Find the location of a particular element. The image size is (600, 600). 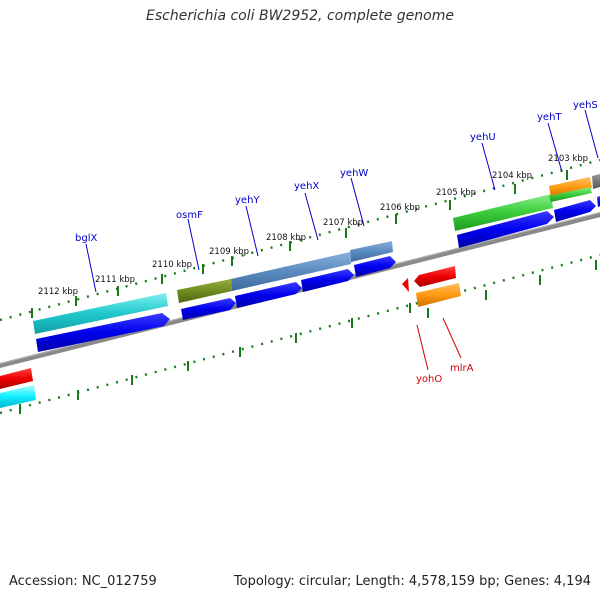

kbp-label: 2106 kbp is located at coordinates (400, 208).